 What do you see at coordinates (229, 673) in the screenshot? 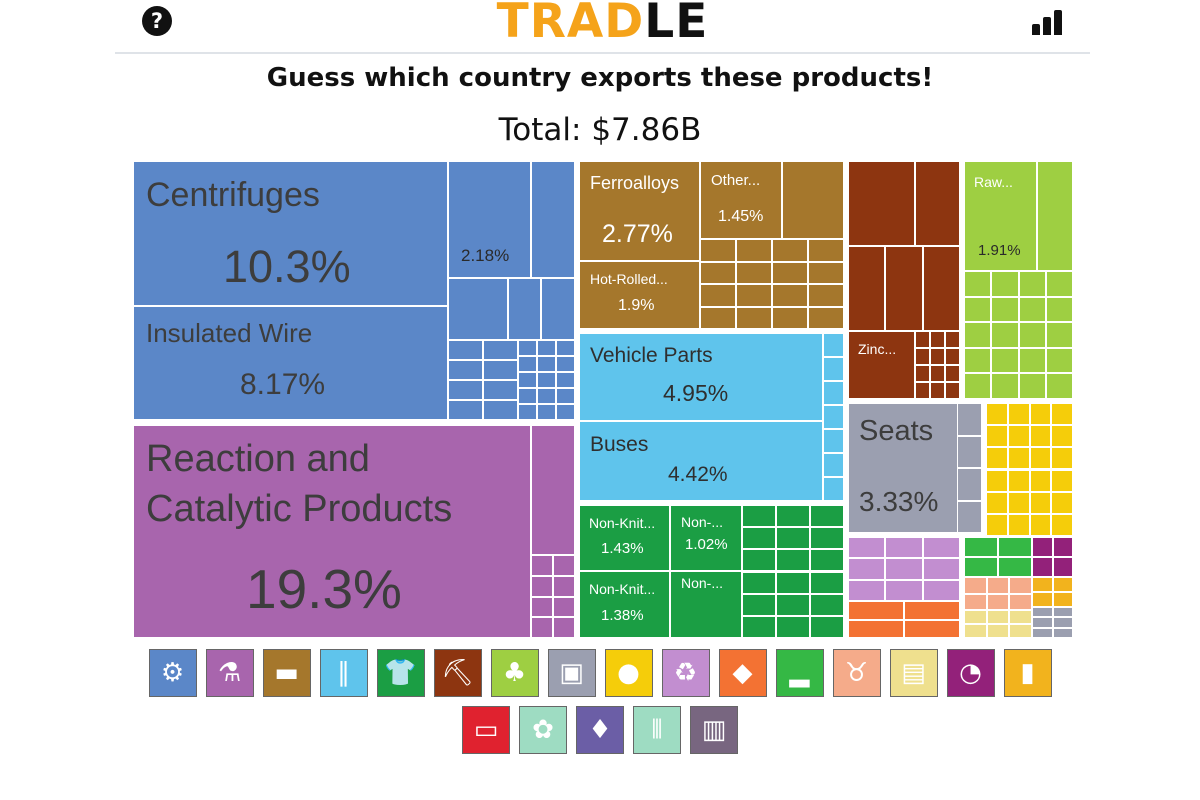
I see `flask-icon: ⚗` at bounding box center [229, 673].